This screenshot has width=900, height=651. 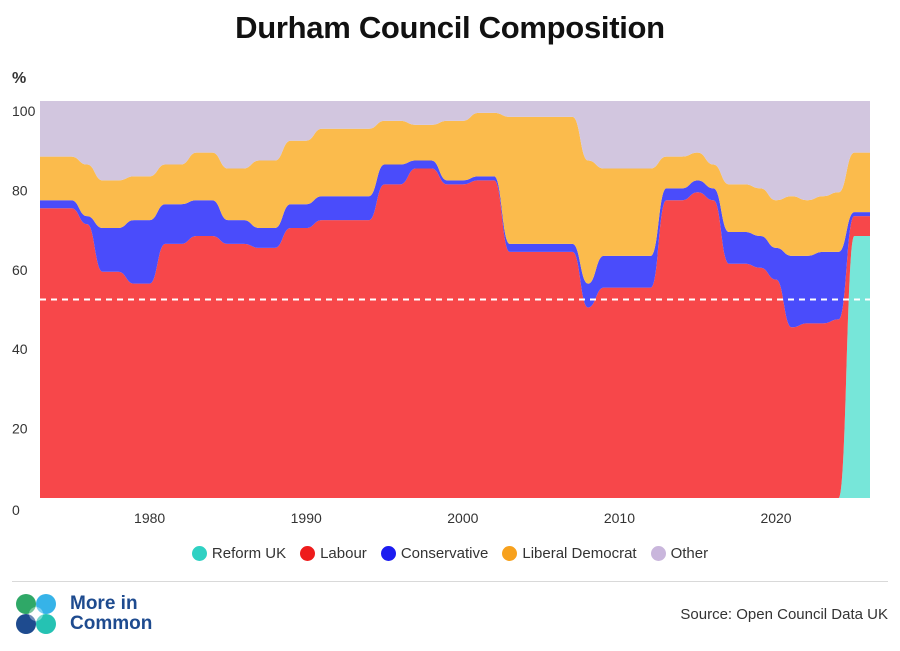 What do you see at coordinates (20, 270) in the screenshot?
I see `y-tick-label: 60` at bounding box center [20, 270].